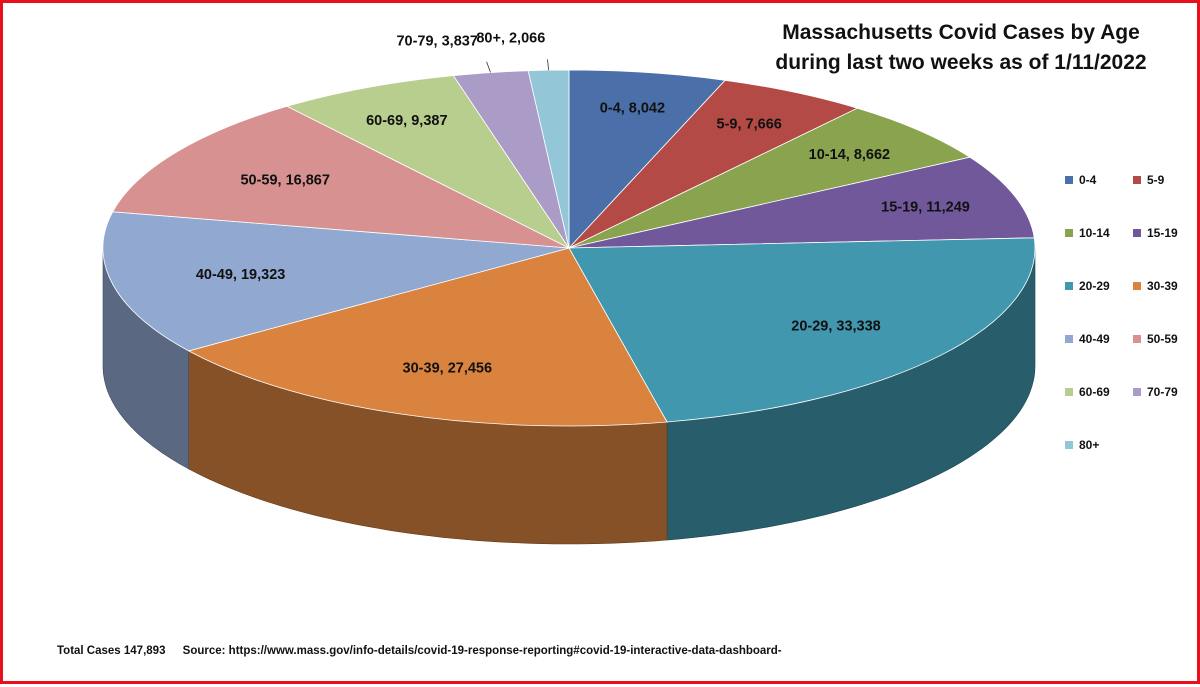  I want to click on legend-item-80plus: 80+, so click(1082, 445).